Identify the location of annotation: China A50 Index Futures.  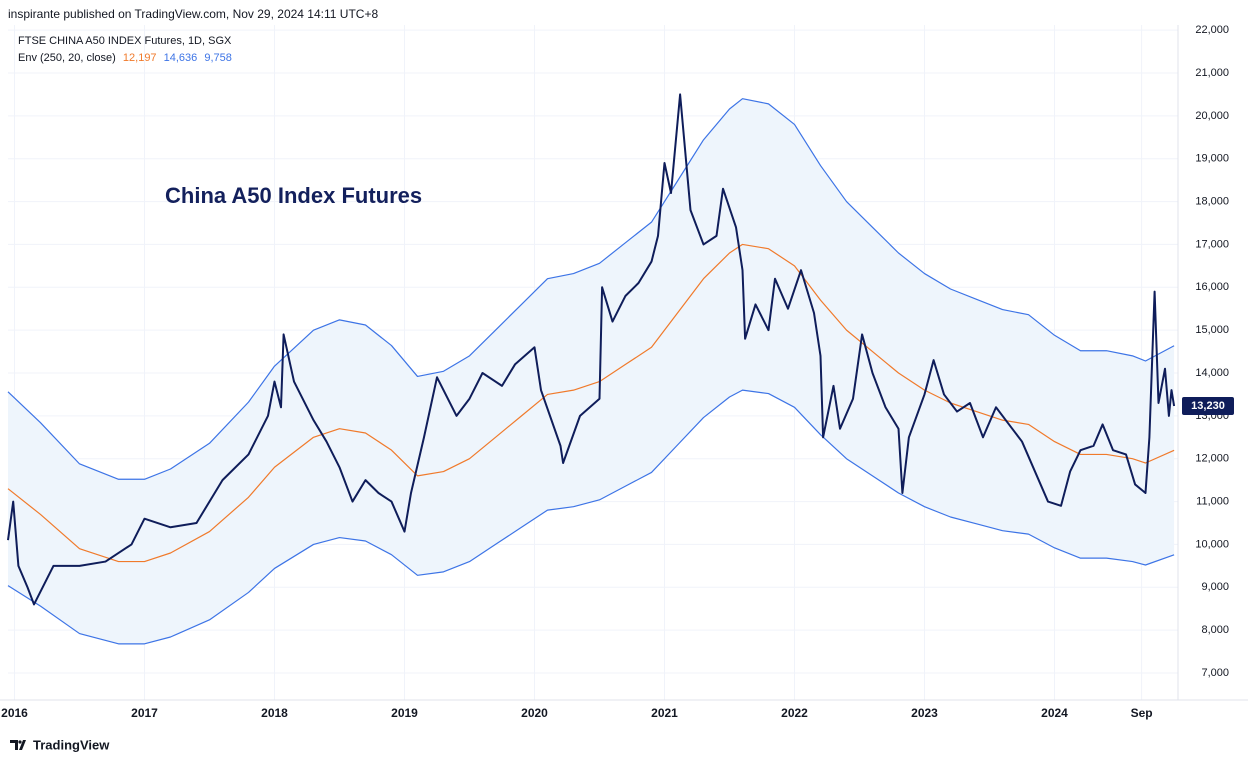
(293, 195).